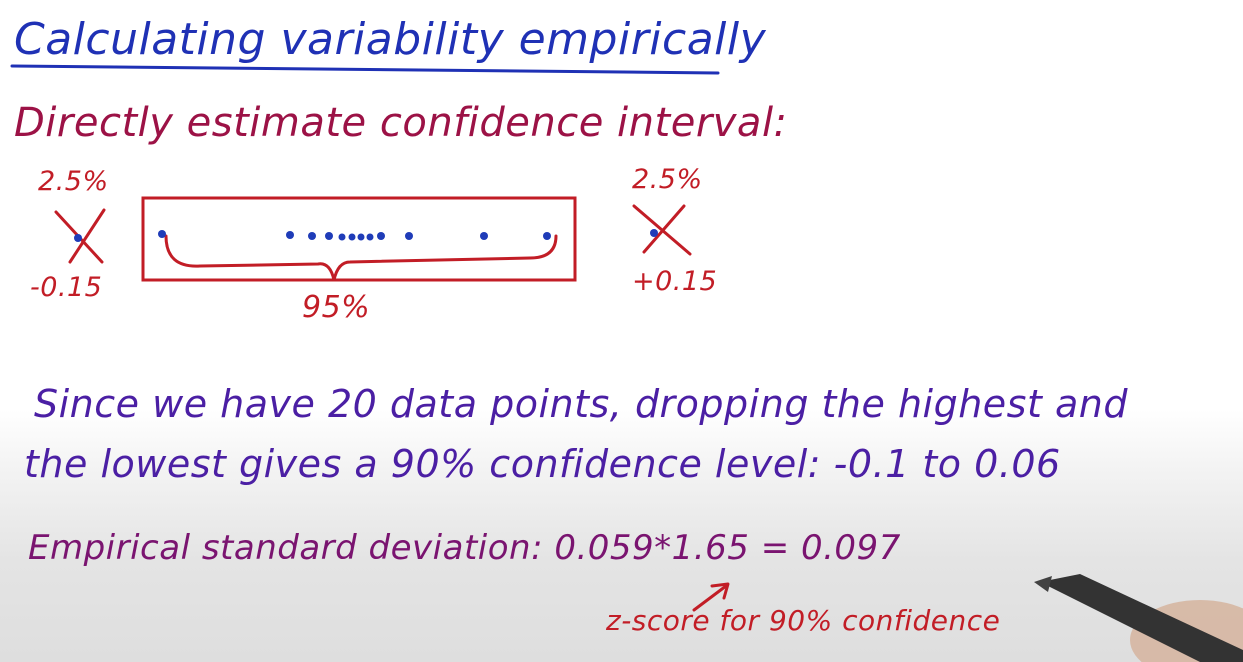  I want to click on z-score-arrow, so click(710, 598).